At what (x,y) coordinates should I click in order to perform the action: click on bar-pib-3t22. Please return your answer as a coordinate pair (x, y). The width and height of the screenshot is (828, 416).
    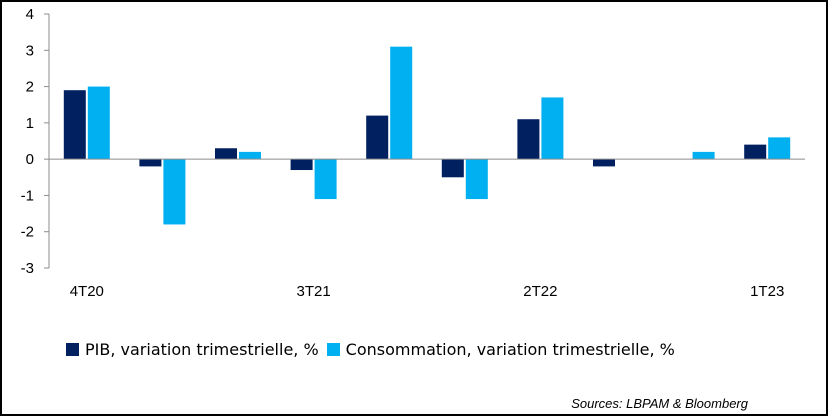
    Looking at the image, I should click on (604, 163).